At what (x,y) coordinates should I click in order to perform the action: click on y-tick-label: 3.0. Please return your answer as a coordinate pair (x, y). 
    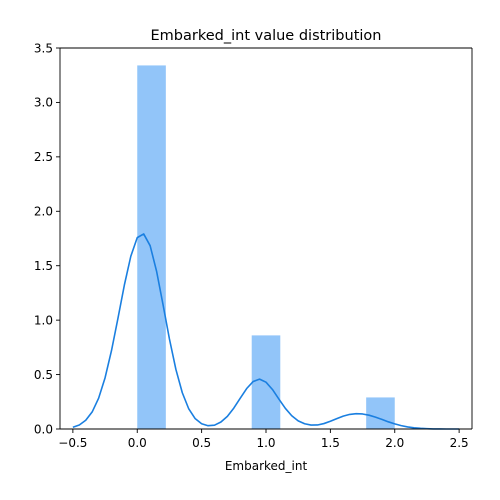
    Looking at the image, I should click on (43, 103).